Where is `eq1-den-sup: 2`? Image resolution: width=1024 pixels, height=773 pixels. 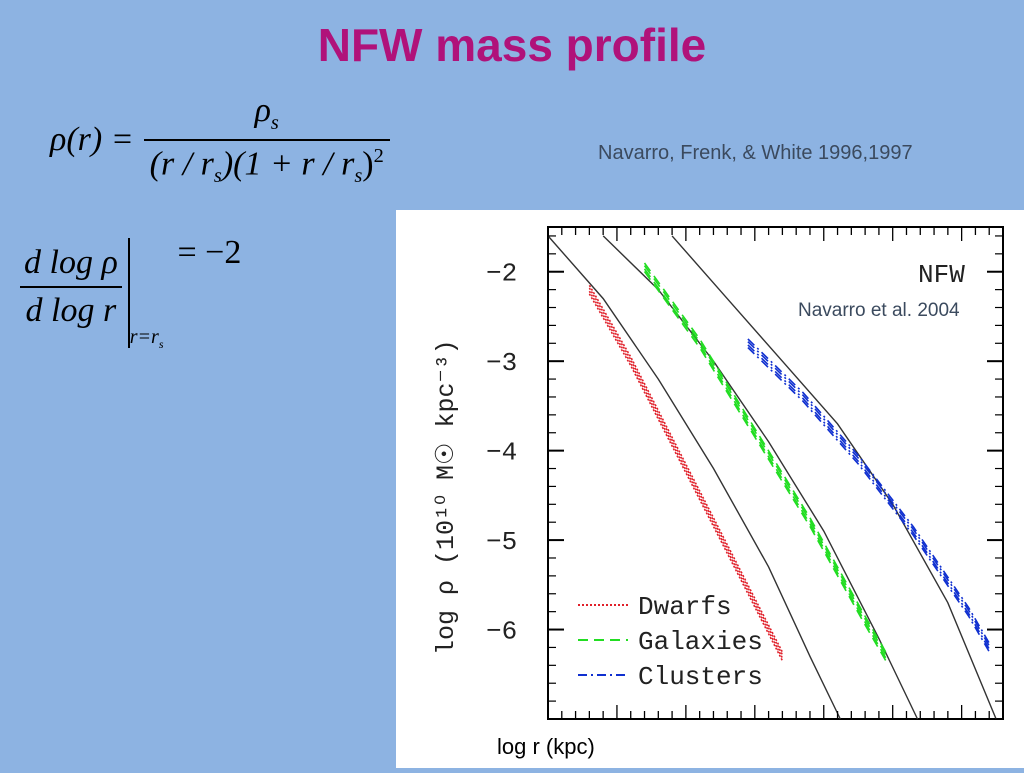
eq1-den-sup: 2 is located at coordinates (378, 155).